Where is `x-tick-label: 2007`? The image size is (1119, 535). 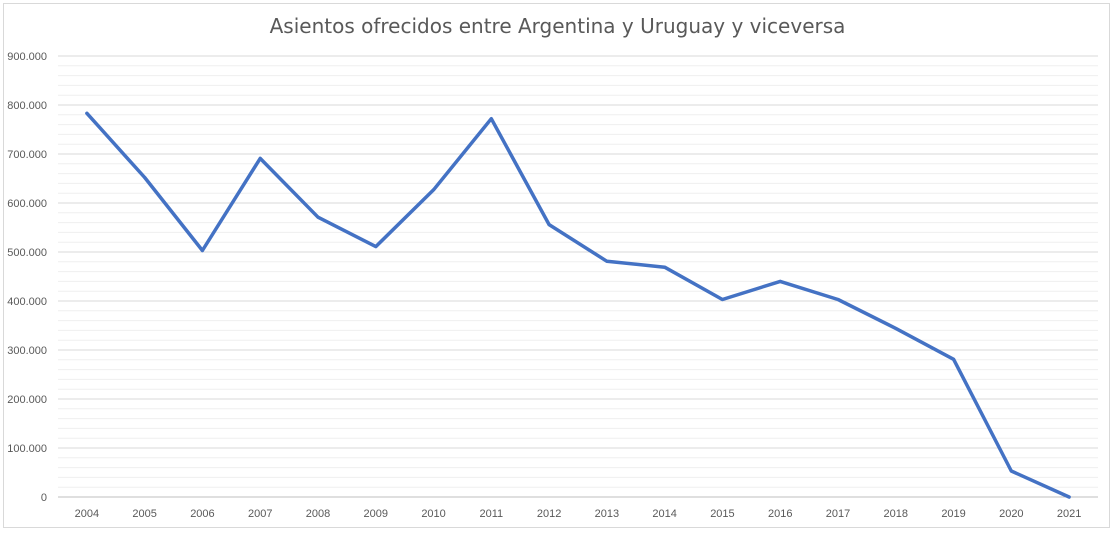
x-tick-label: 2007 is located at coordinates (260, 514).